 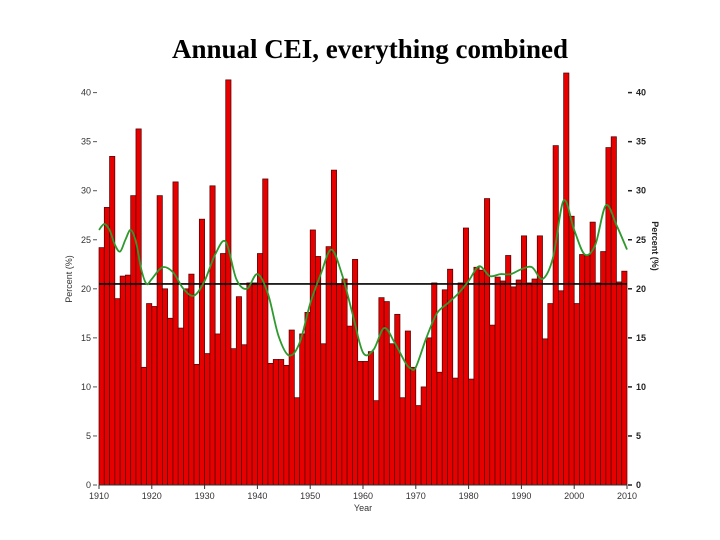 I want to click on bar-1981, so click(x=476, y=376).